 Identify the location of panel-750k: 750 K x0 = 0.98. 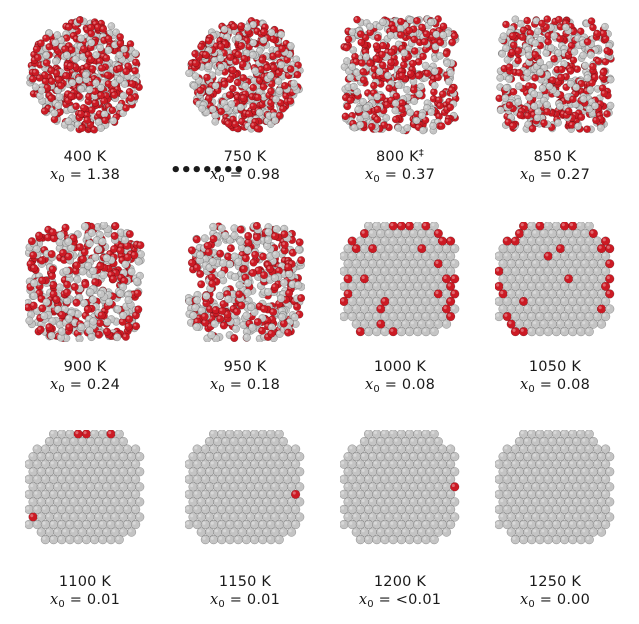
(245, 110).